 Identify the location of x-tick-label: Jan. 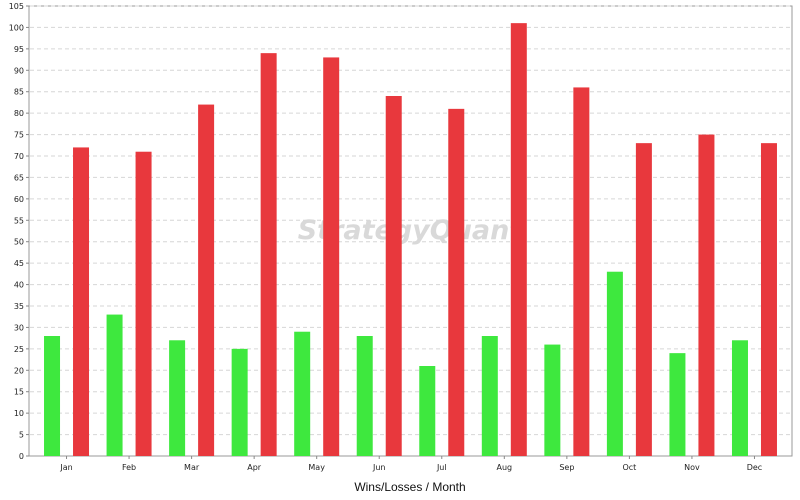
(65, 467).